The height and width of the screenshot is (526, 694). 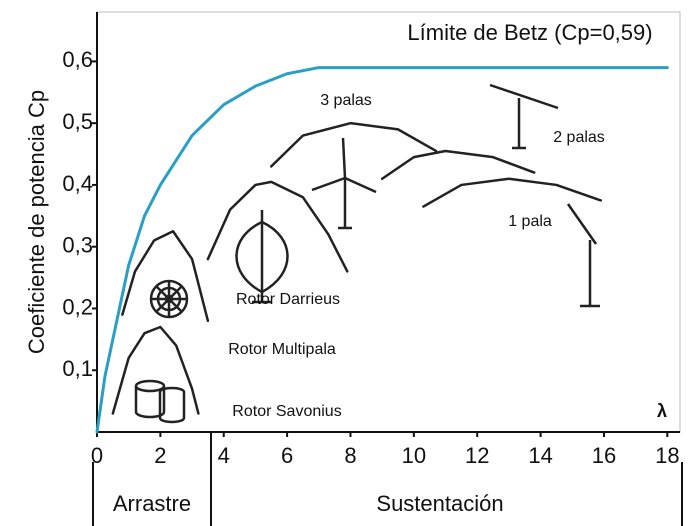 I want to click on curve-label: Rotor Darrieus, so click(x=288, y=299).